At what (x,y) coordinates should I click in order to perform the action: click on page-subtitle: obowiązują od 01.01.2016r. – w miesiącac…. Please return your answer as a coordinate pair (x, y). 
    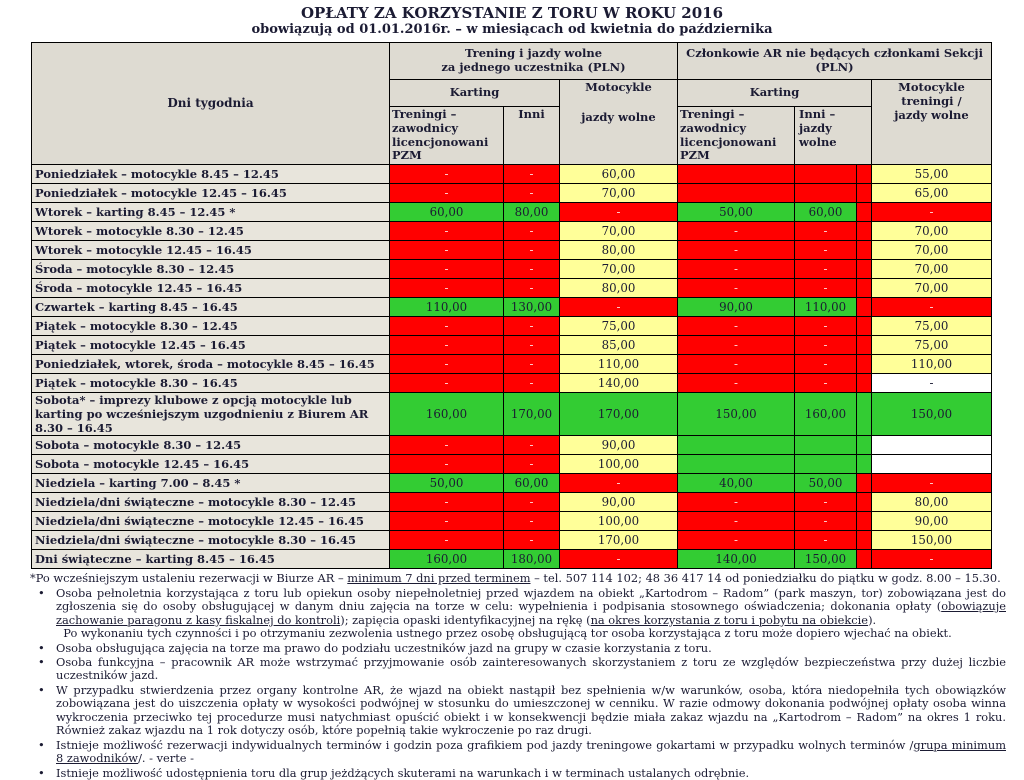
    Looking at the image, I should click on (512, 29).